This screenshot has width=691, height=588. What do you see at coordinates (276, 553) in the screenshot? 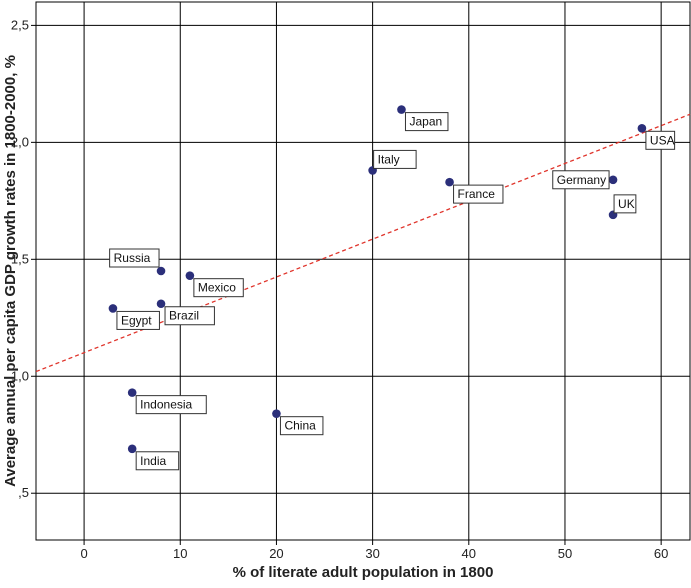
I see `x-tick-label: 20` at bounding box center [276, 553].